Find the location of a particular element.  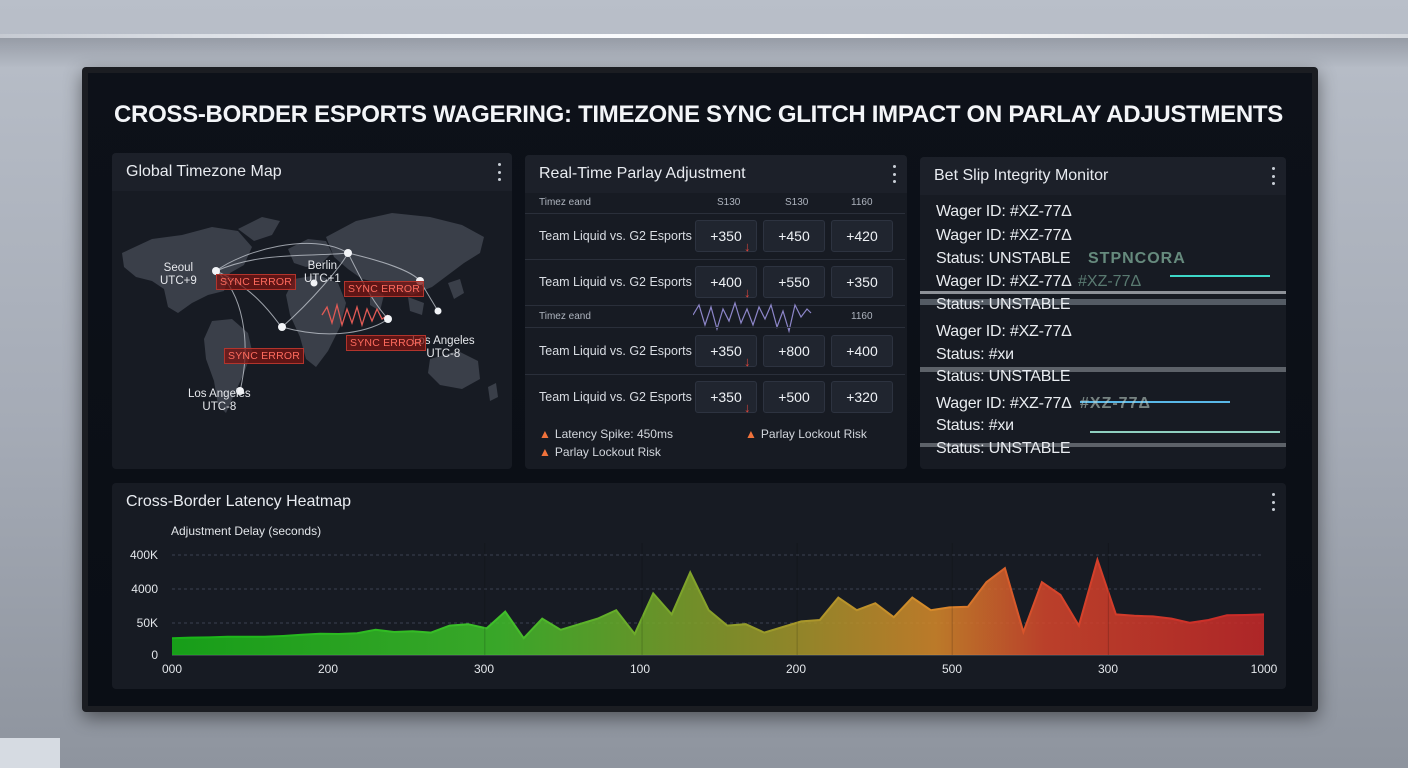

y-tick-label: 400K is located at coordinates (144, 555).